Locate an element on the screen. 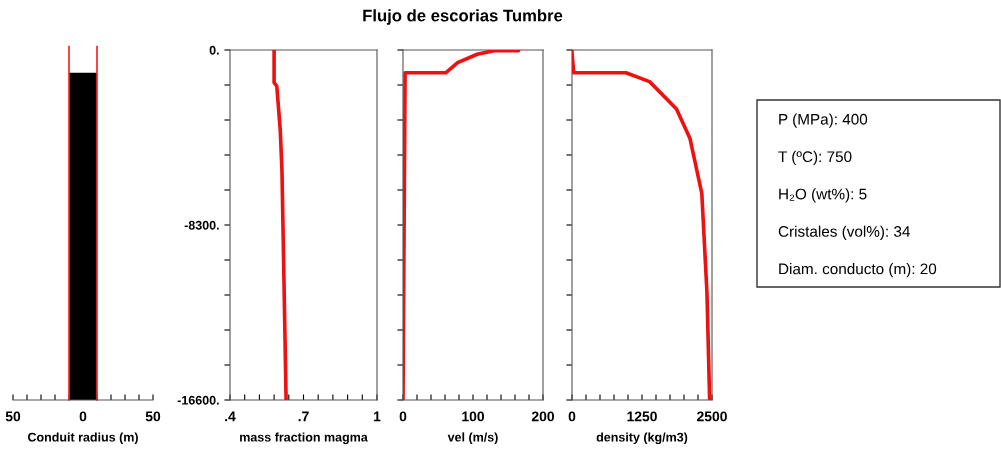  y-tick-label: 0. is located at coordinates (214, 50).